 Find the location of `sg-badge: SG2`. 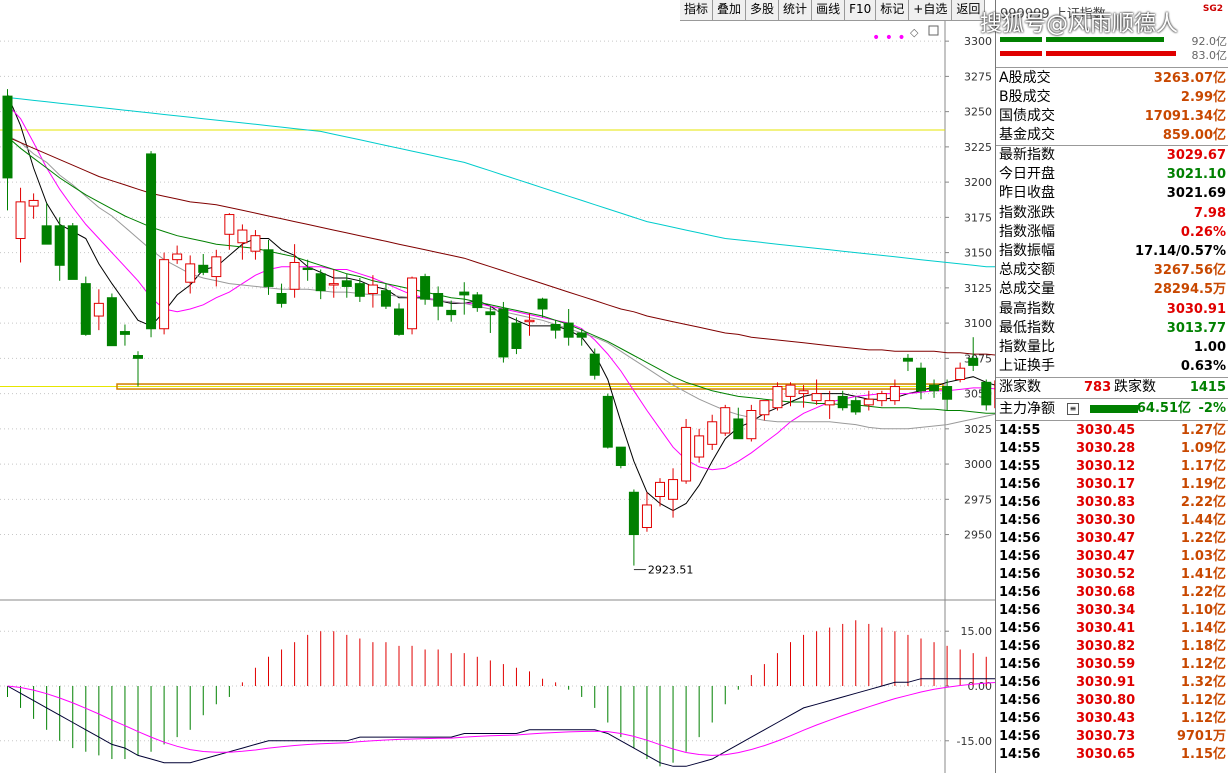

sg-badge: SG2 is located at coordinates (1212, 9).